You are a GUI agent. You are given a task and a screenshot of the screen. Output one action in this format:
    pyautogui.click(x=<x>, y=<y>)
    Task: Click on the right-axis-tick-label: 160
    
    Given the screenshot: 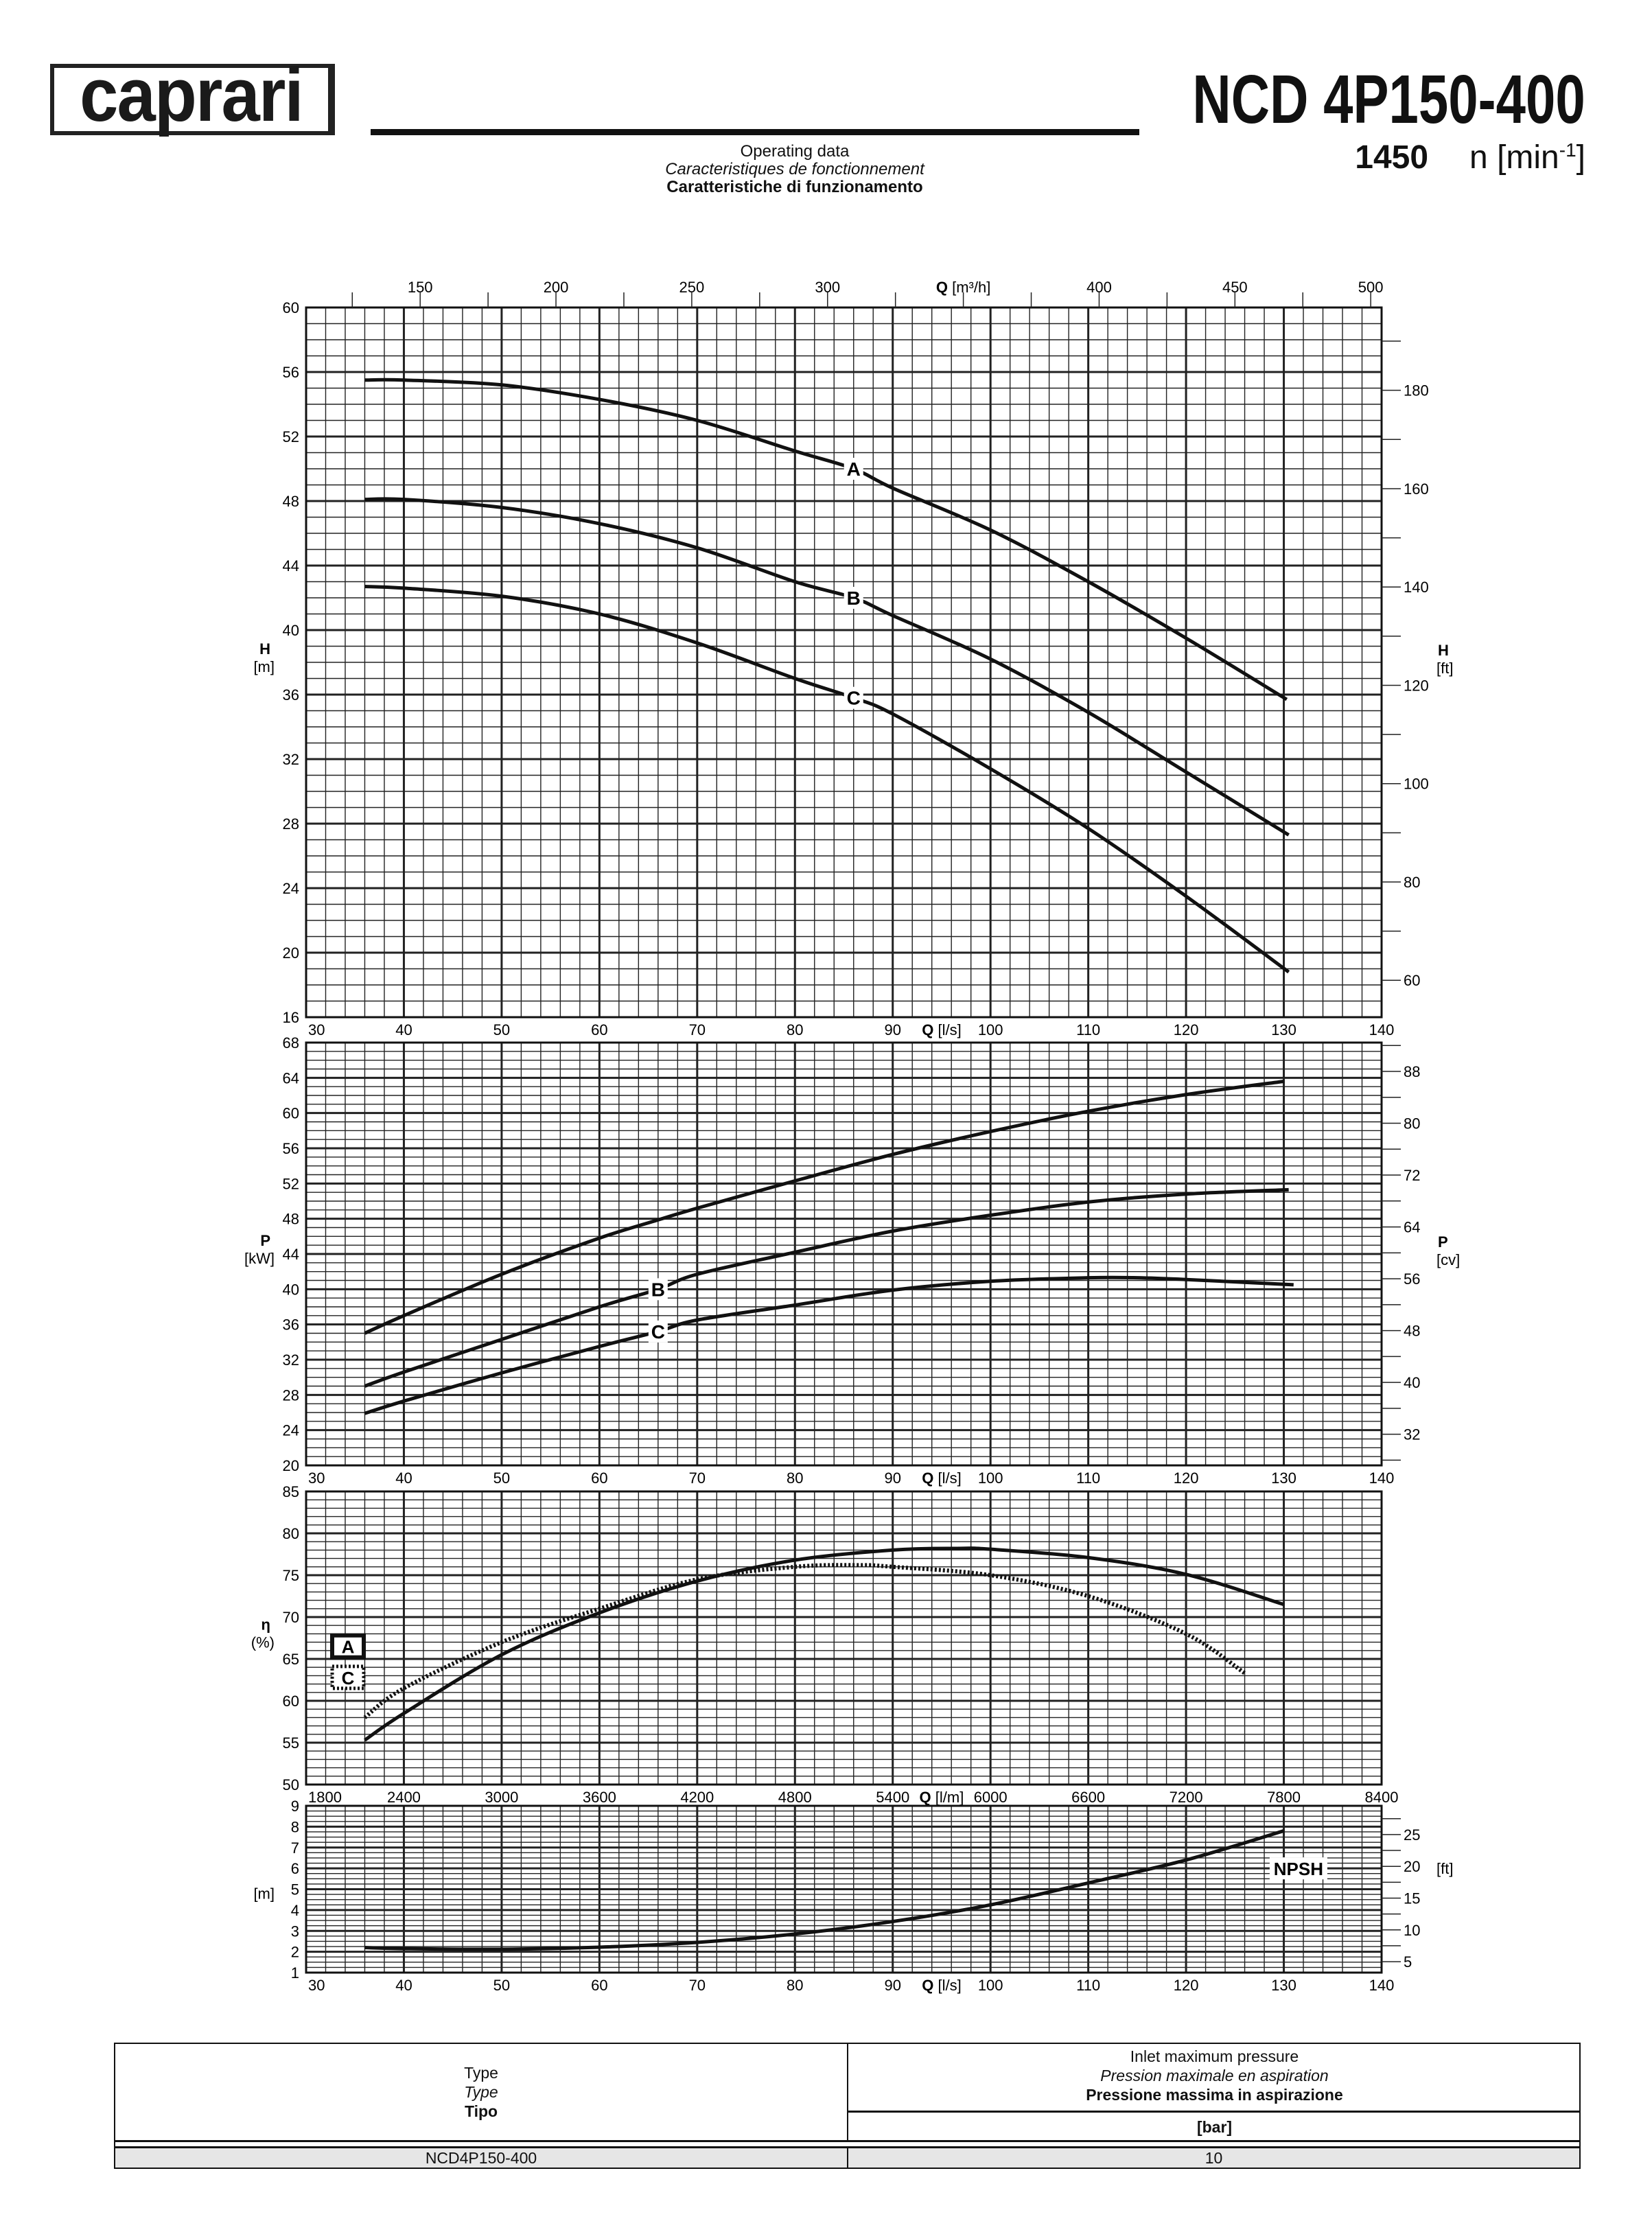 What is the action you would take?
    pyautogui.click(x=1416, y=489)
    